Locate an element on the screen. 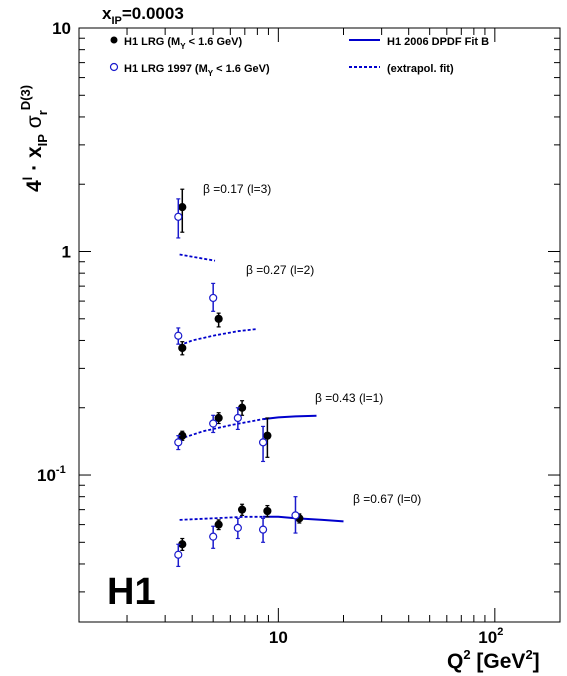 This screenshot has width=567, height=676. x-tick-label: 102 is located at coordinates (490, 636).